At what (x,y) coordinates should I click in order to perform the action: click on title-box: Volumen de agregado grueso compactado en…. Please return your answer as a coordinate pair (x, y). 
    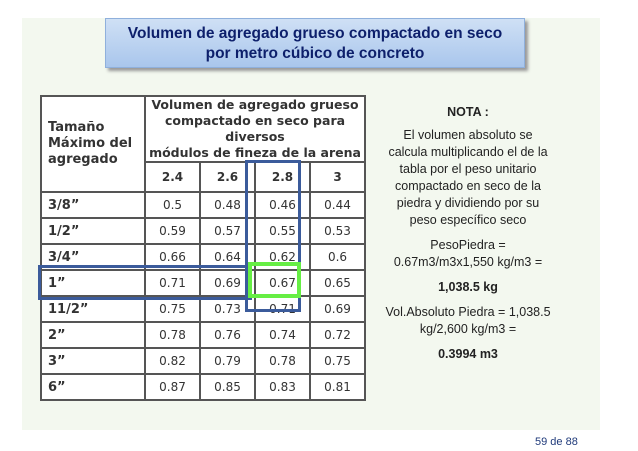
    Looking at the image, I should click on (315, 43).